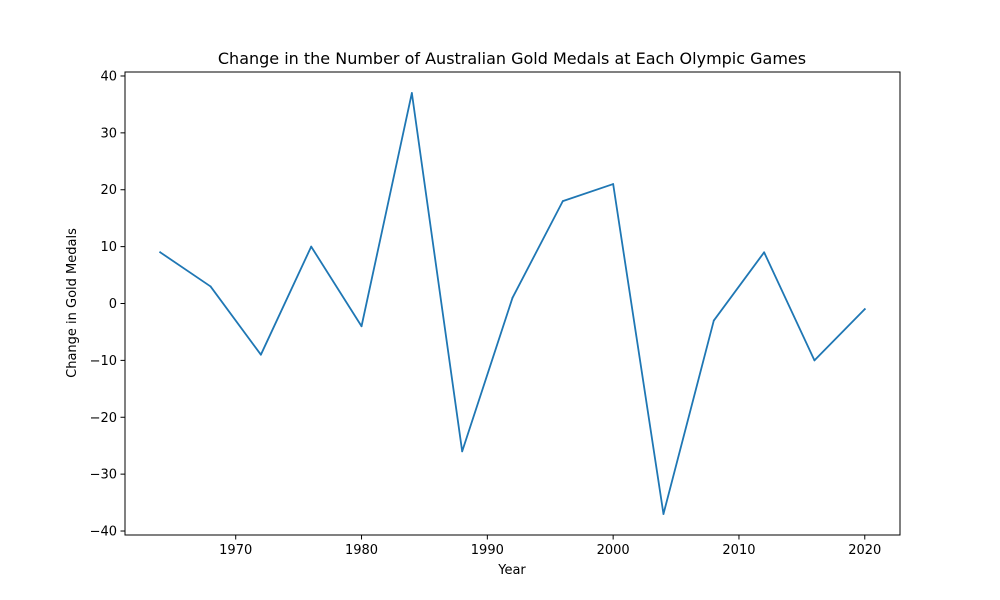 The height and width of the screenshot is (600, 1000). Describe the element at coordinates (361, 550) in the screenshot. I see `x-tick-label: 1980` at that location.